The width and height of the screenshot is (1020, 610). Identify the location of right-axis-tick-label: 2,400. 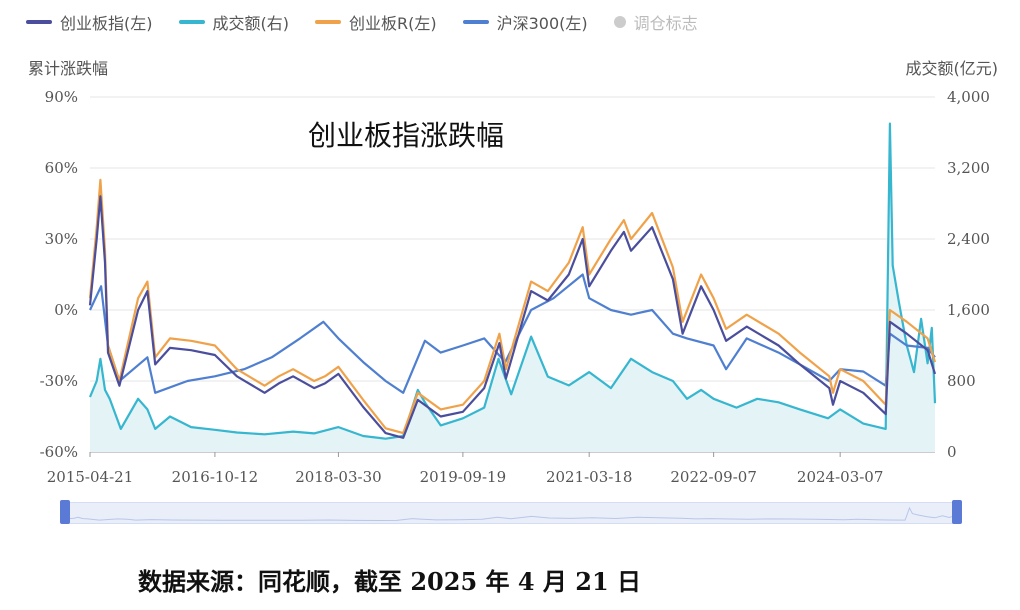
(968, 239).